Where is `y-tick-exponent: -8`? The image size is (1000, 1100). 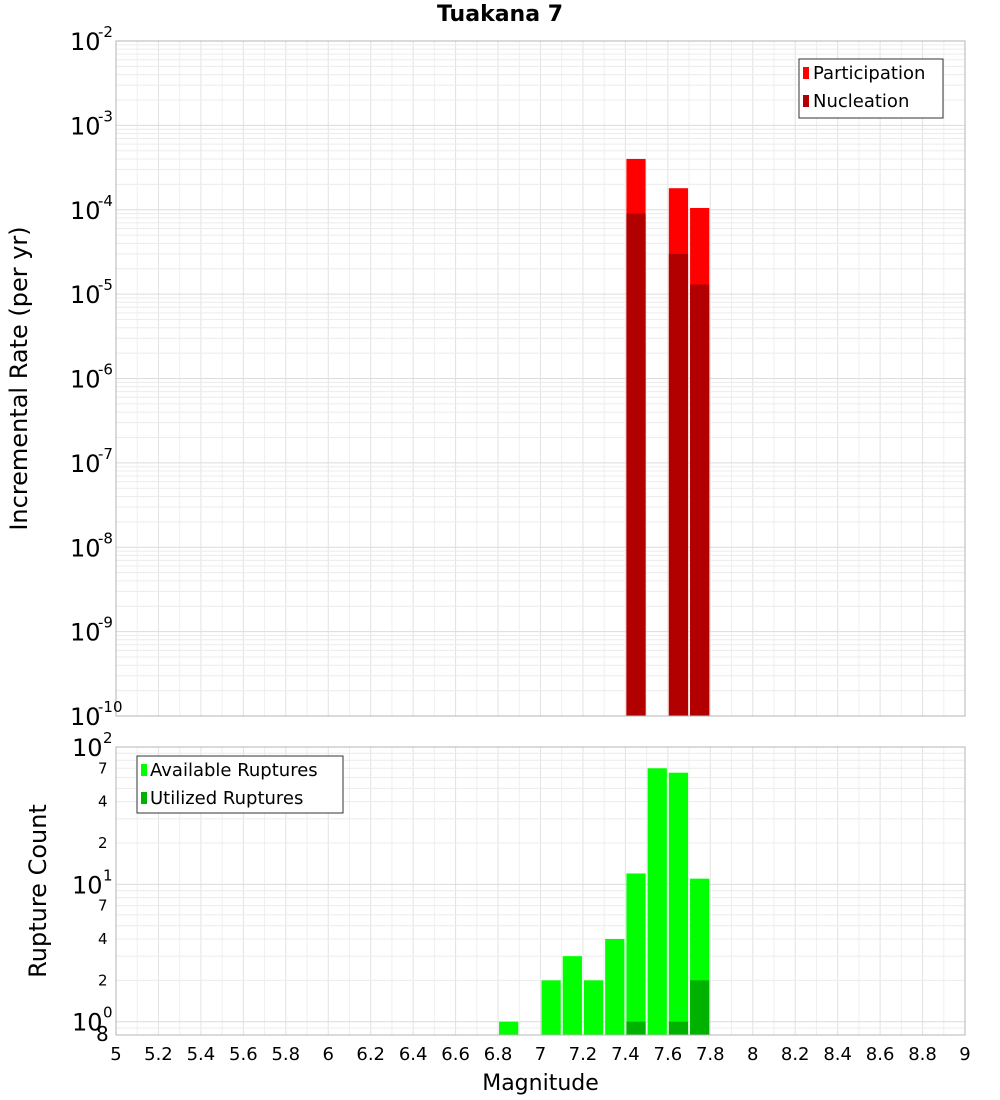 y-tick-exponent: -8 is located at coordinates (105, 538).